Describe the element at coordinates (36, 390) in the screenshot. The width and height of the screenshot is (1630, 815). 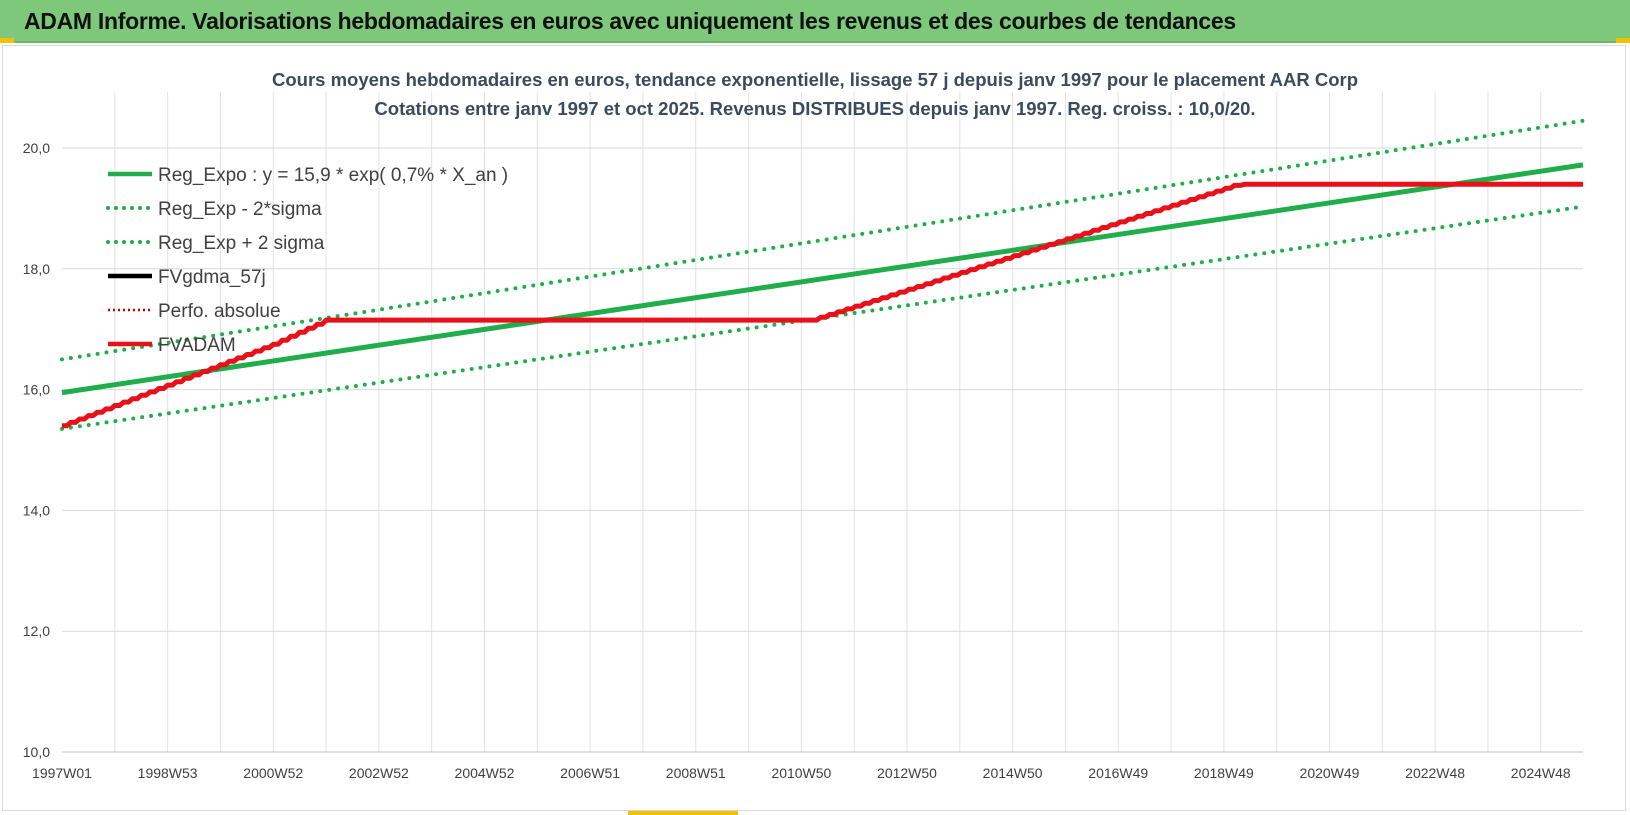
I see `y-tick-label: 16,0` at that location.